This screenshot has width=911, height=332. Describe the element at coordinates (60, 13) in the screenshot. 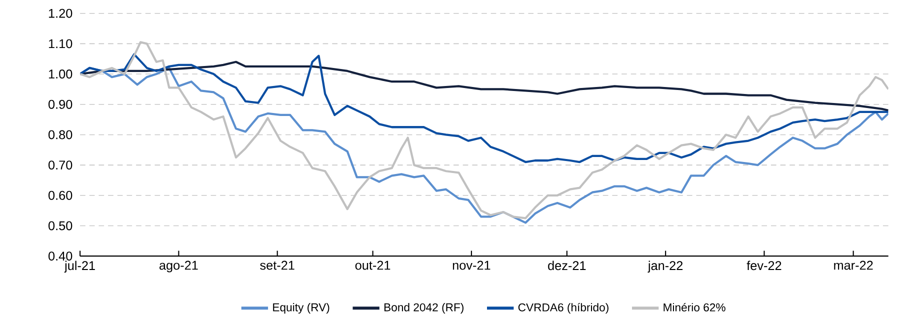

I see `y-tick-label: 1.20` at that location.